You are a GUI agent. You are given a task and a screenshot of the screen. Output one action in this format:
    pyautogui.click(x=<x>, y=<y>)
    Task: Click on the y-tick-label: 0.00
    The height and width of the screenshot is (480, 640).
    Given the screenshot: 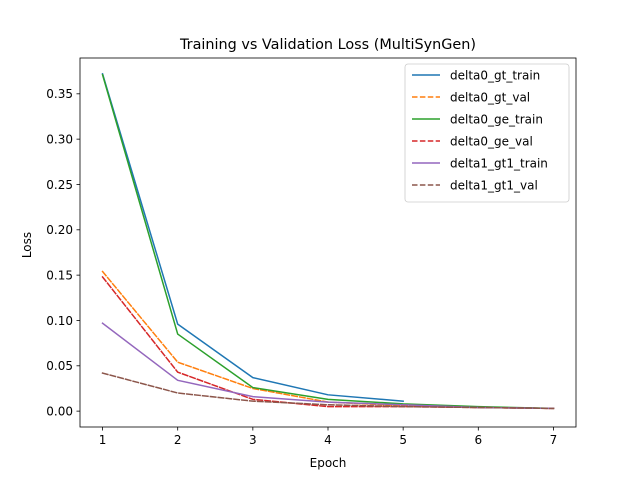 What is the action you would take?
    pyautogui.click(x=59, y=411)
    